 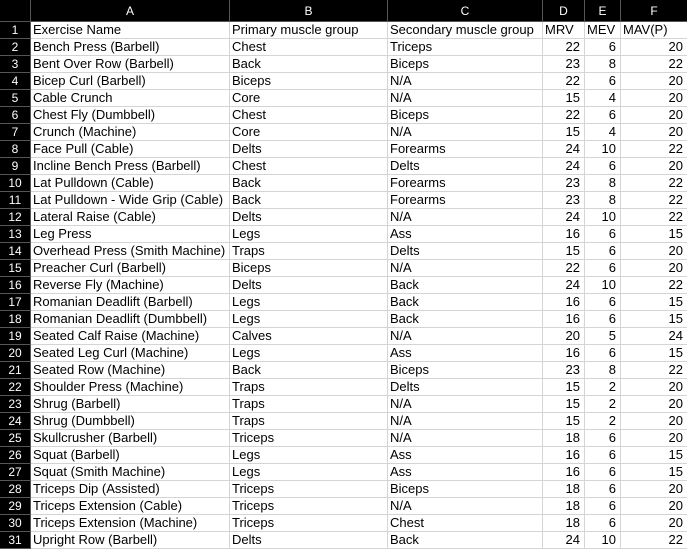 I want to click on row-header: 13, so click(x=15, y=234).